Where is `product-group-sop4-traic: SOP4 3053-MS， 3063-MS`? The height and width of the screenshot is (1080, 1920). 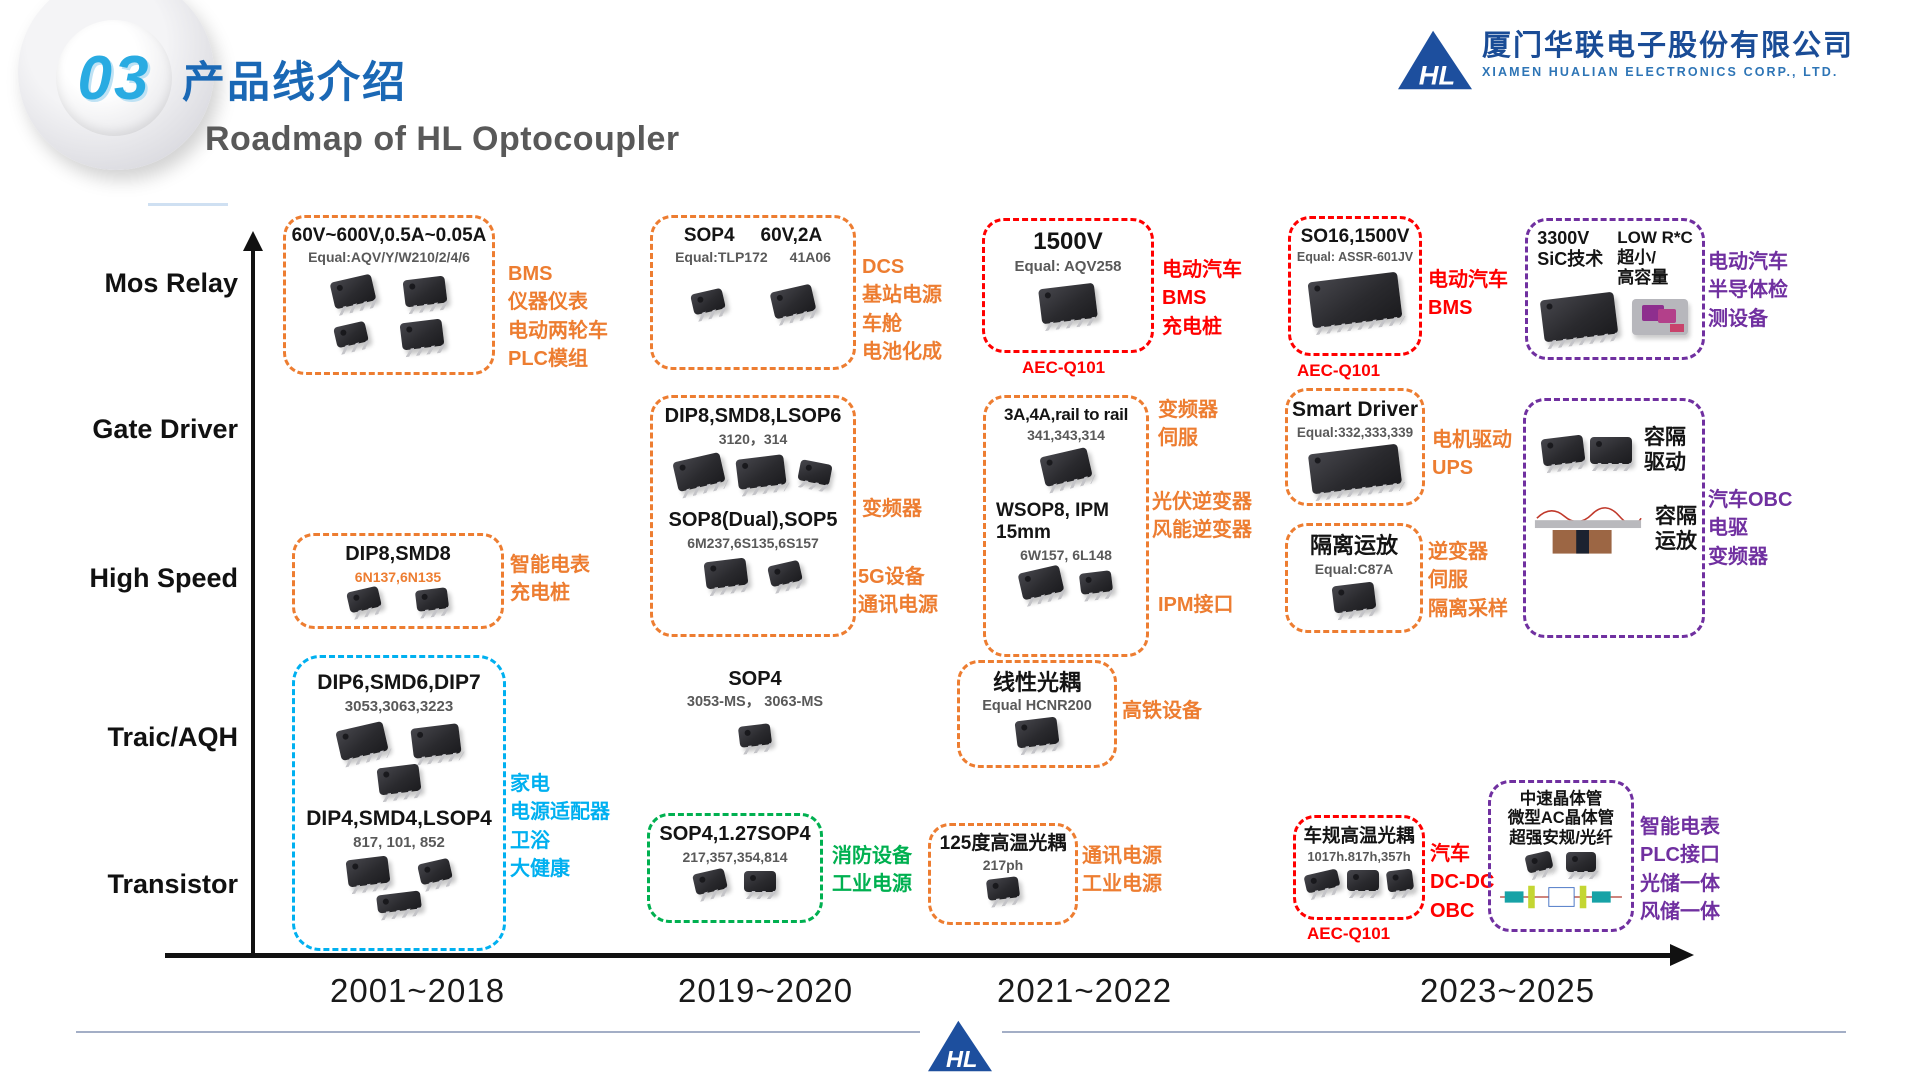
product-group-sop4-traic: SOP4 3053-MS， 3063-MS is located at coordinates (755, 708).